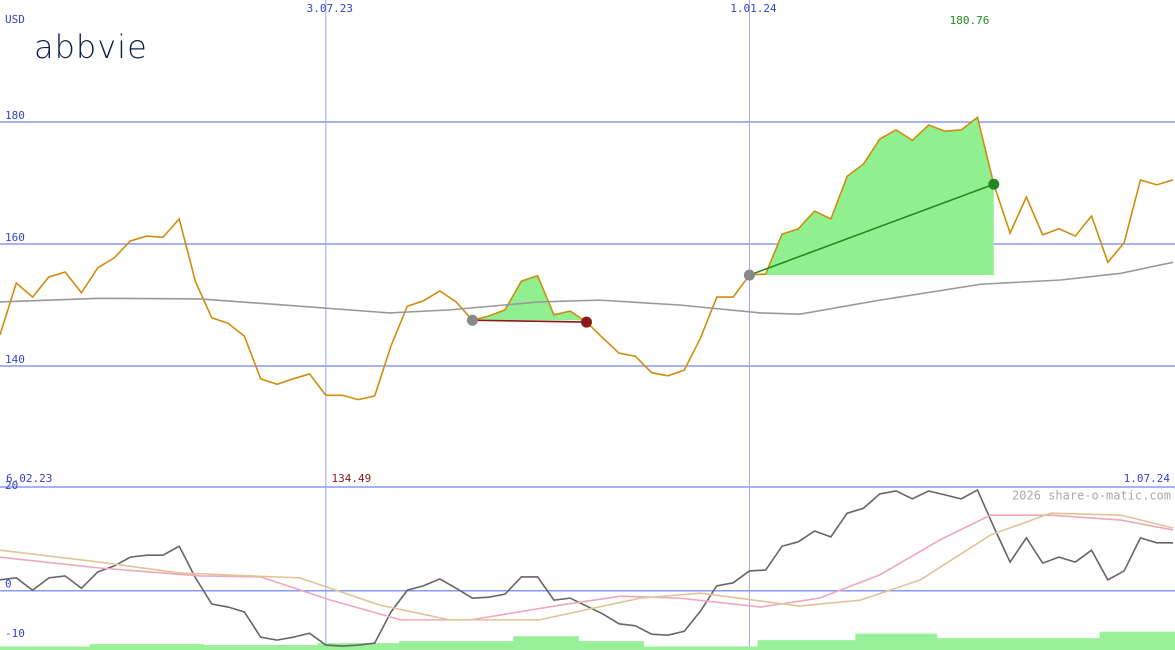  I want to click on x-tick-label: 3.07.23, so click(330, 8).